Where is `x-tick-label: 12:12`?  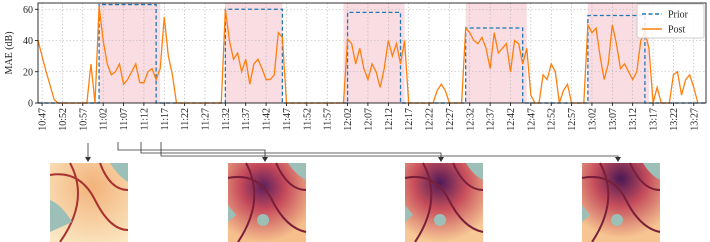
x-tick-label: 12:12 is located at coordinates (389, 119).